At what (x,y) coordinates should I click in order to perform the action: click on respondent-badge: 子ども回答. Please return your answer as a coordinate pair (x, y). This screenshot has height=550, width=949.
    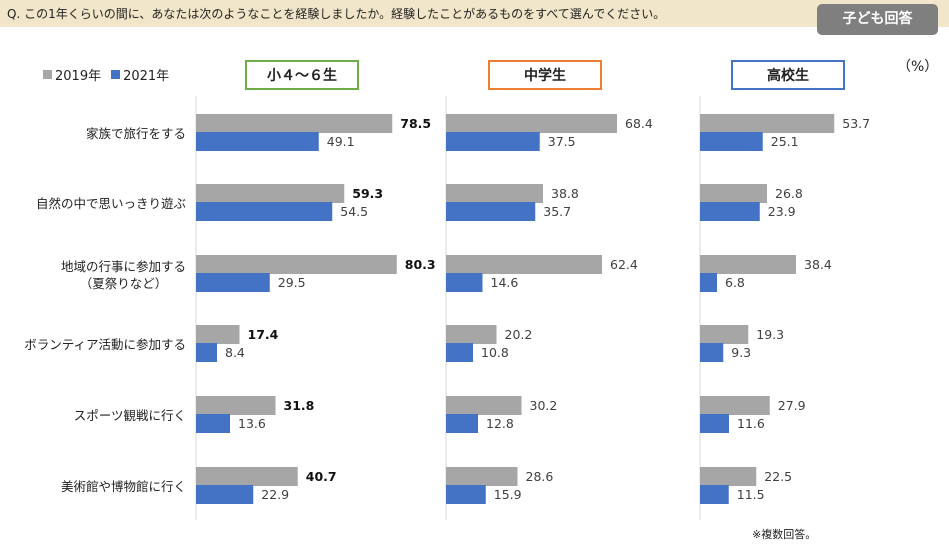
    Looking at the image, I should click on (877, 19).